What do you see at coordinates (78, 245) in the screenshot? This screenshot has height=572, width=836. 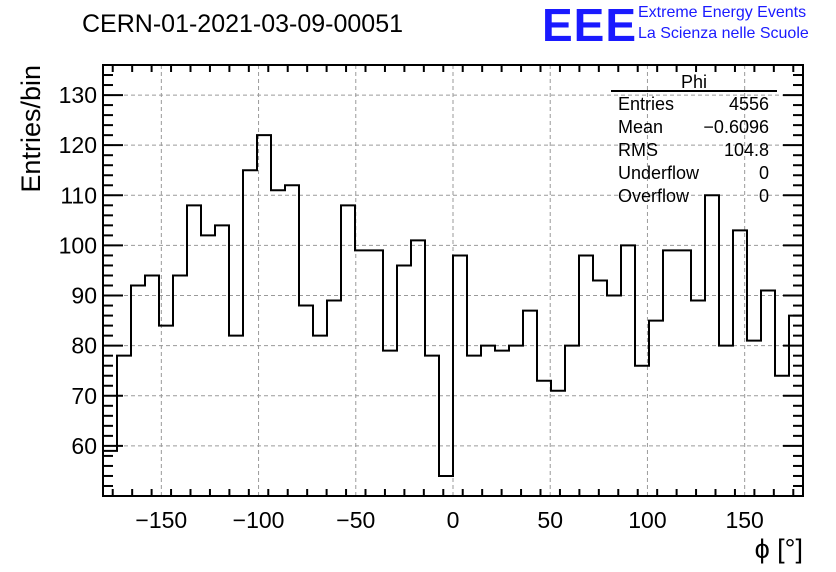 I see `y-tick-label: 100` at bounding box center [78, 245].